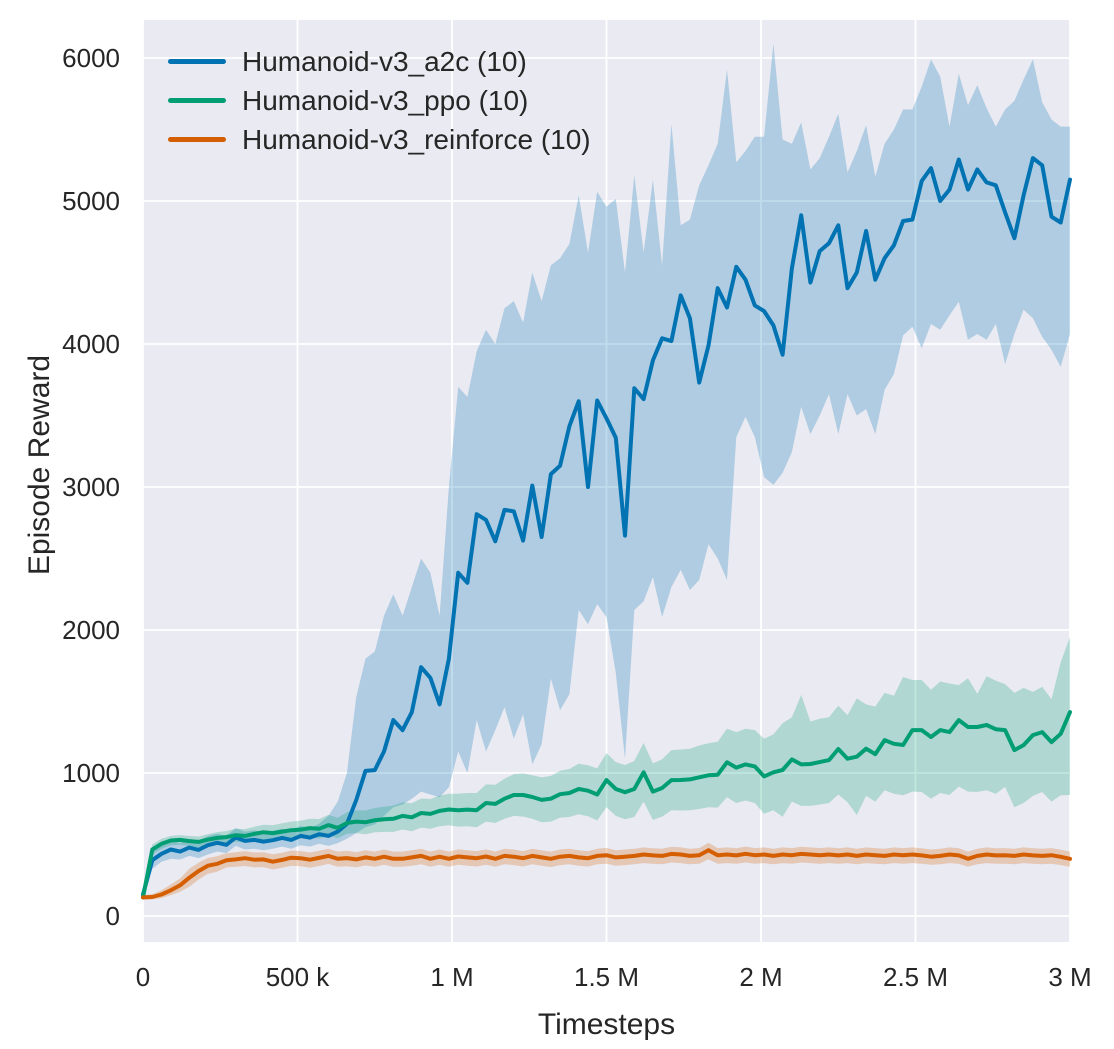 The width and height of the screenshot is (1114, 1049). What do you see at coordinates (384, 61) in the screenshot?
I see `legend-label: Humanoid-v3_a2c (10)` at bounding box center [384, 61].